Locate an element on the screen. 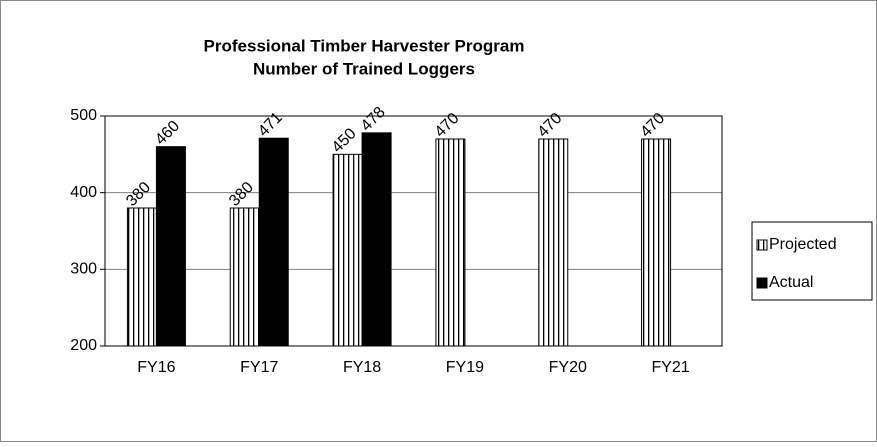 The image size is (877, 447). legend-label: Actual is located at coordinates (791, 282).